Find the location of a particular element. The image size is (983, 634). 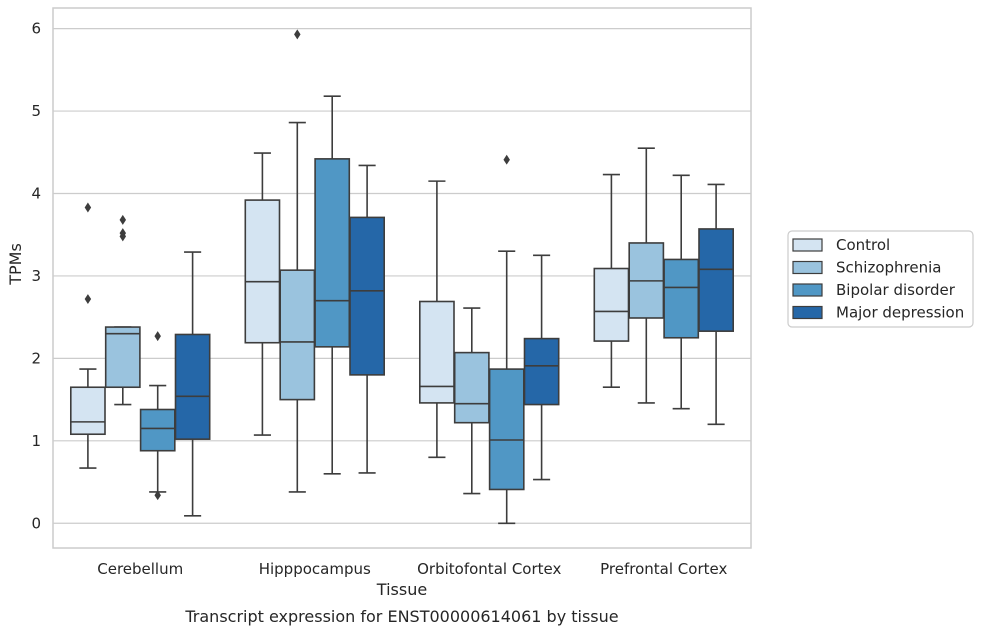

y-tick-label: 4 is located at coordinates (36, 193).